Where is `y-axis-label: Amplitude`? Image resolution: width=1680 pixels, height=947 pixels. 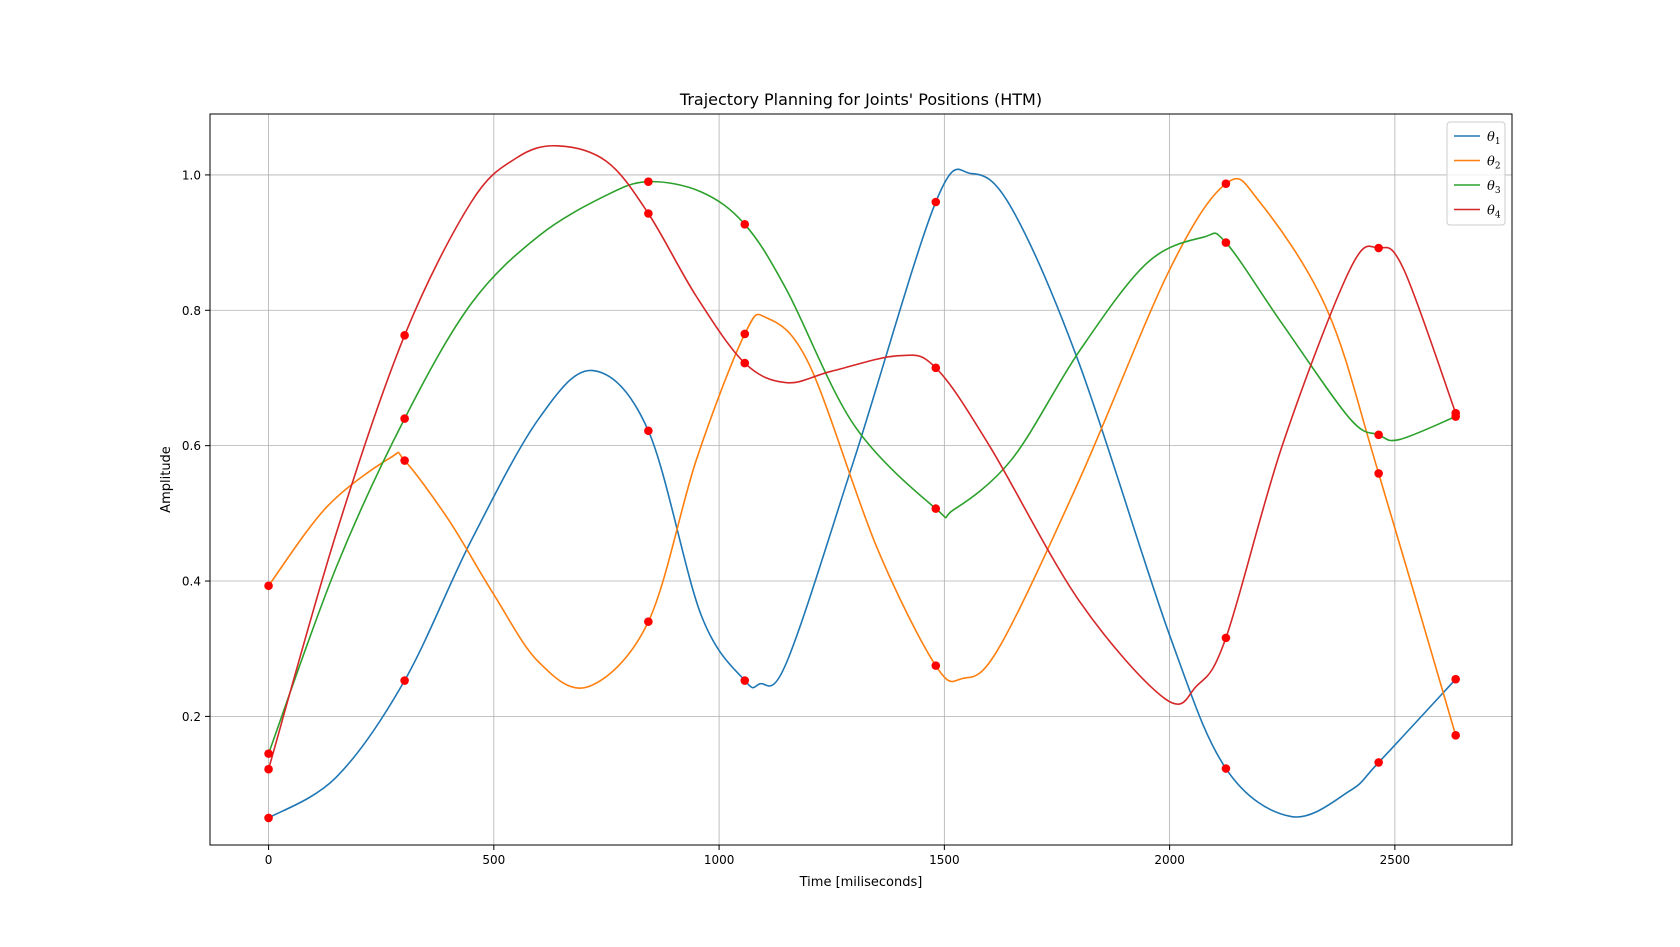
y-axis-label: Amplitude is located at coordinates (166, 479).